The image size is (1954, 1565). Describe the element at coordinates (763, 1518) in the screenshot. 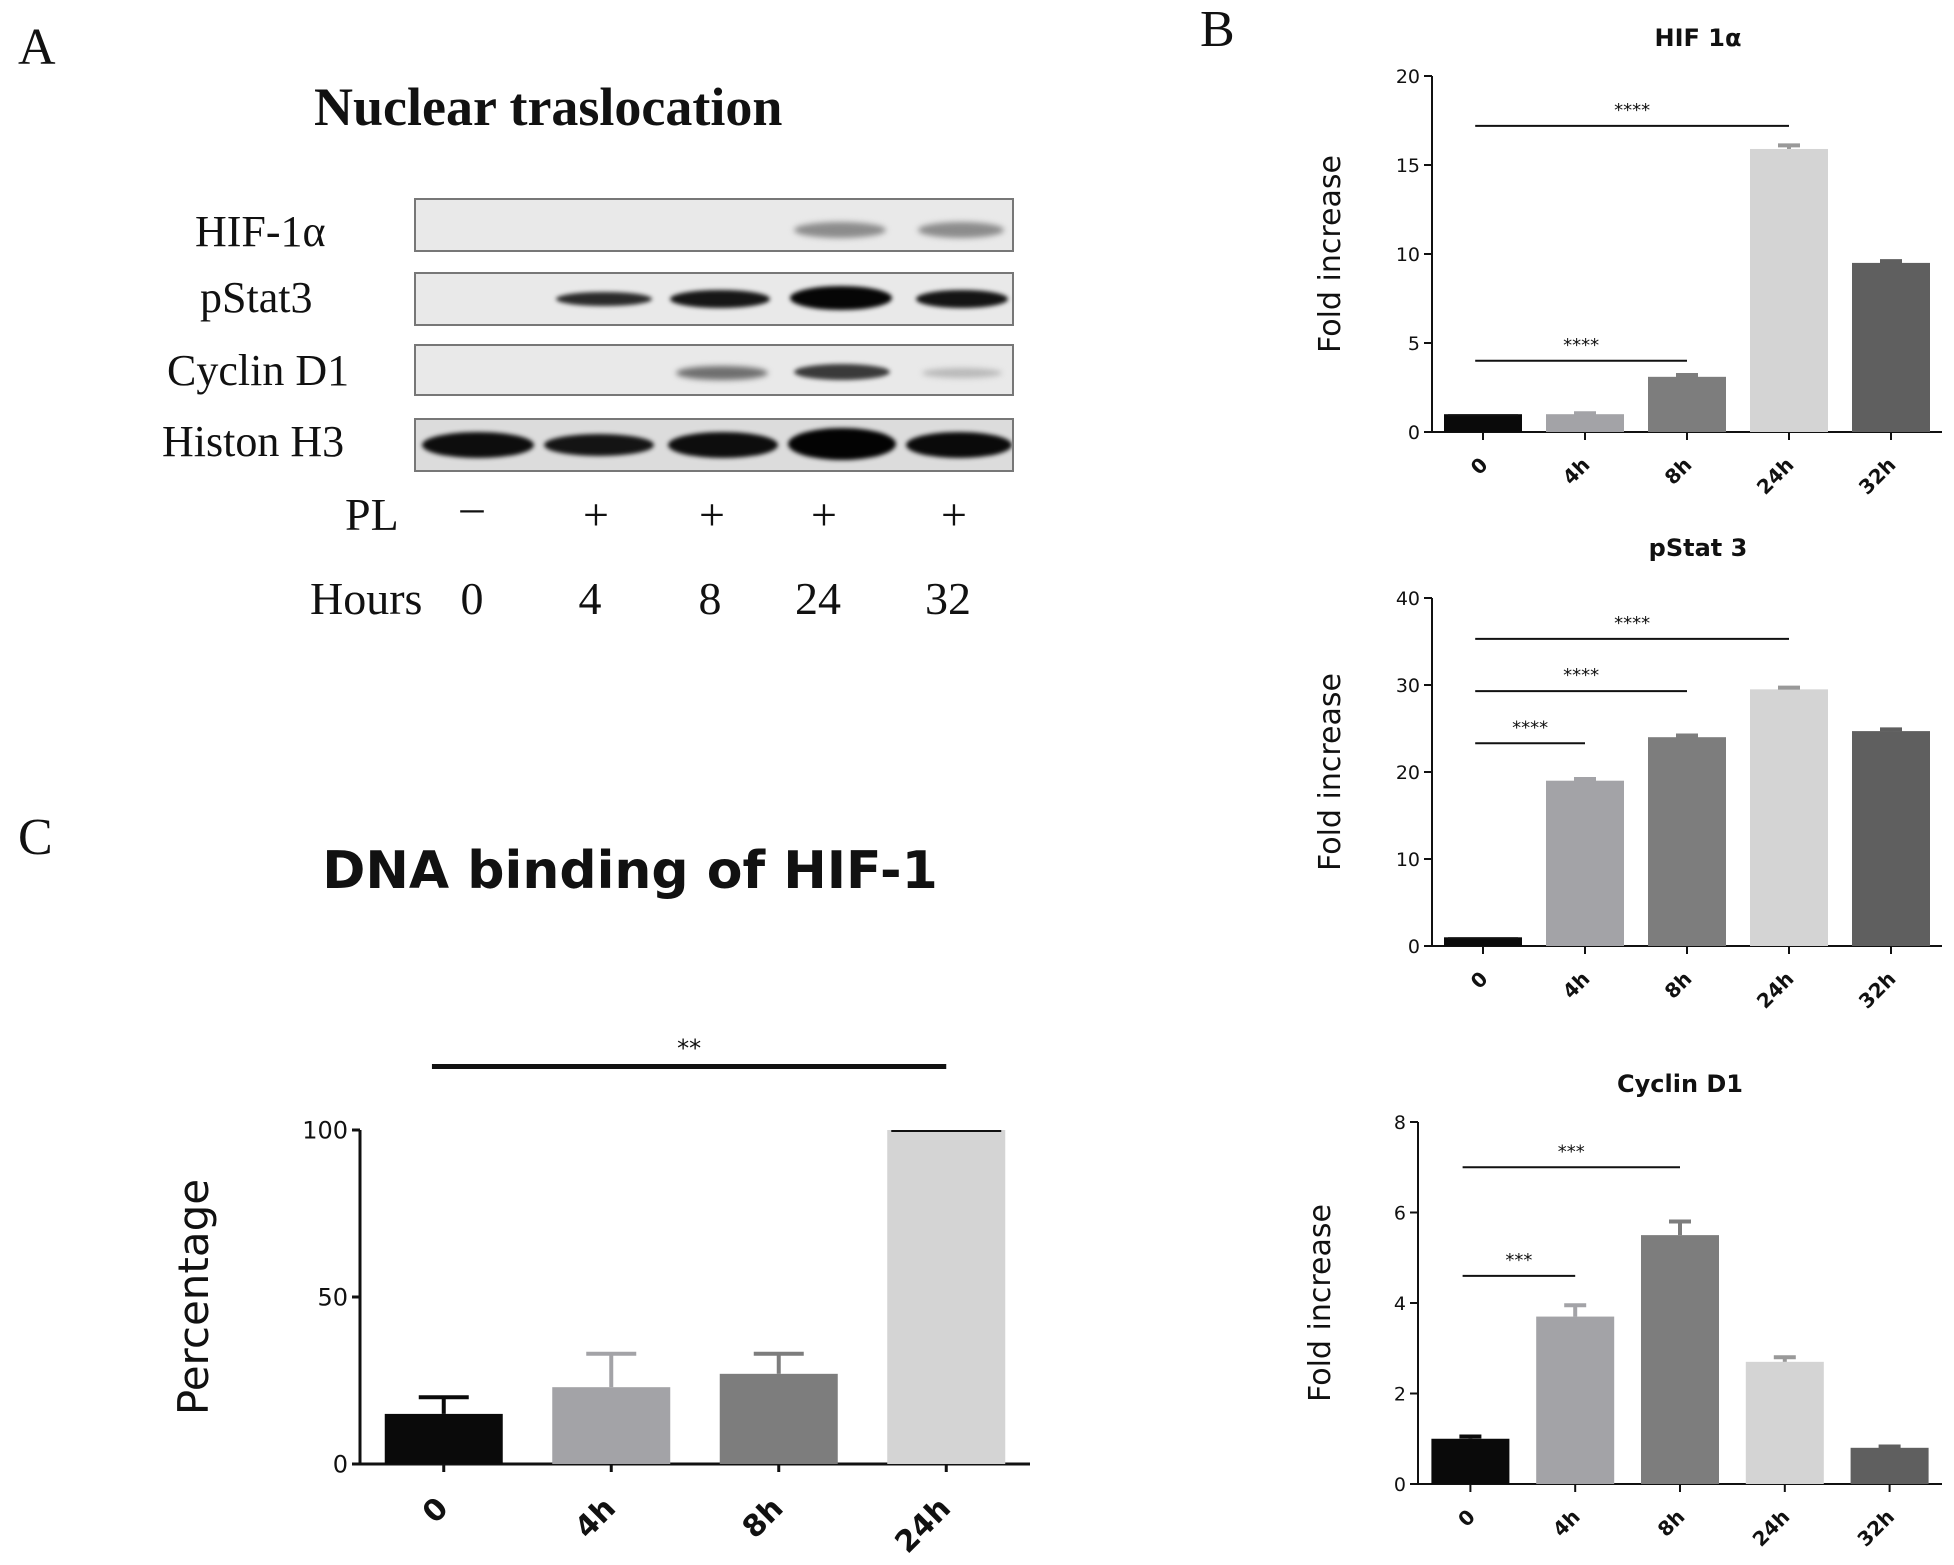

I see `dna-category-label: 8h` at that location.